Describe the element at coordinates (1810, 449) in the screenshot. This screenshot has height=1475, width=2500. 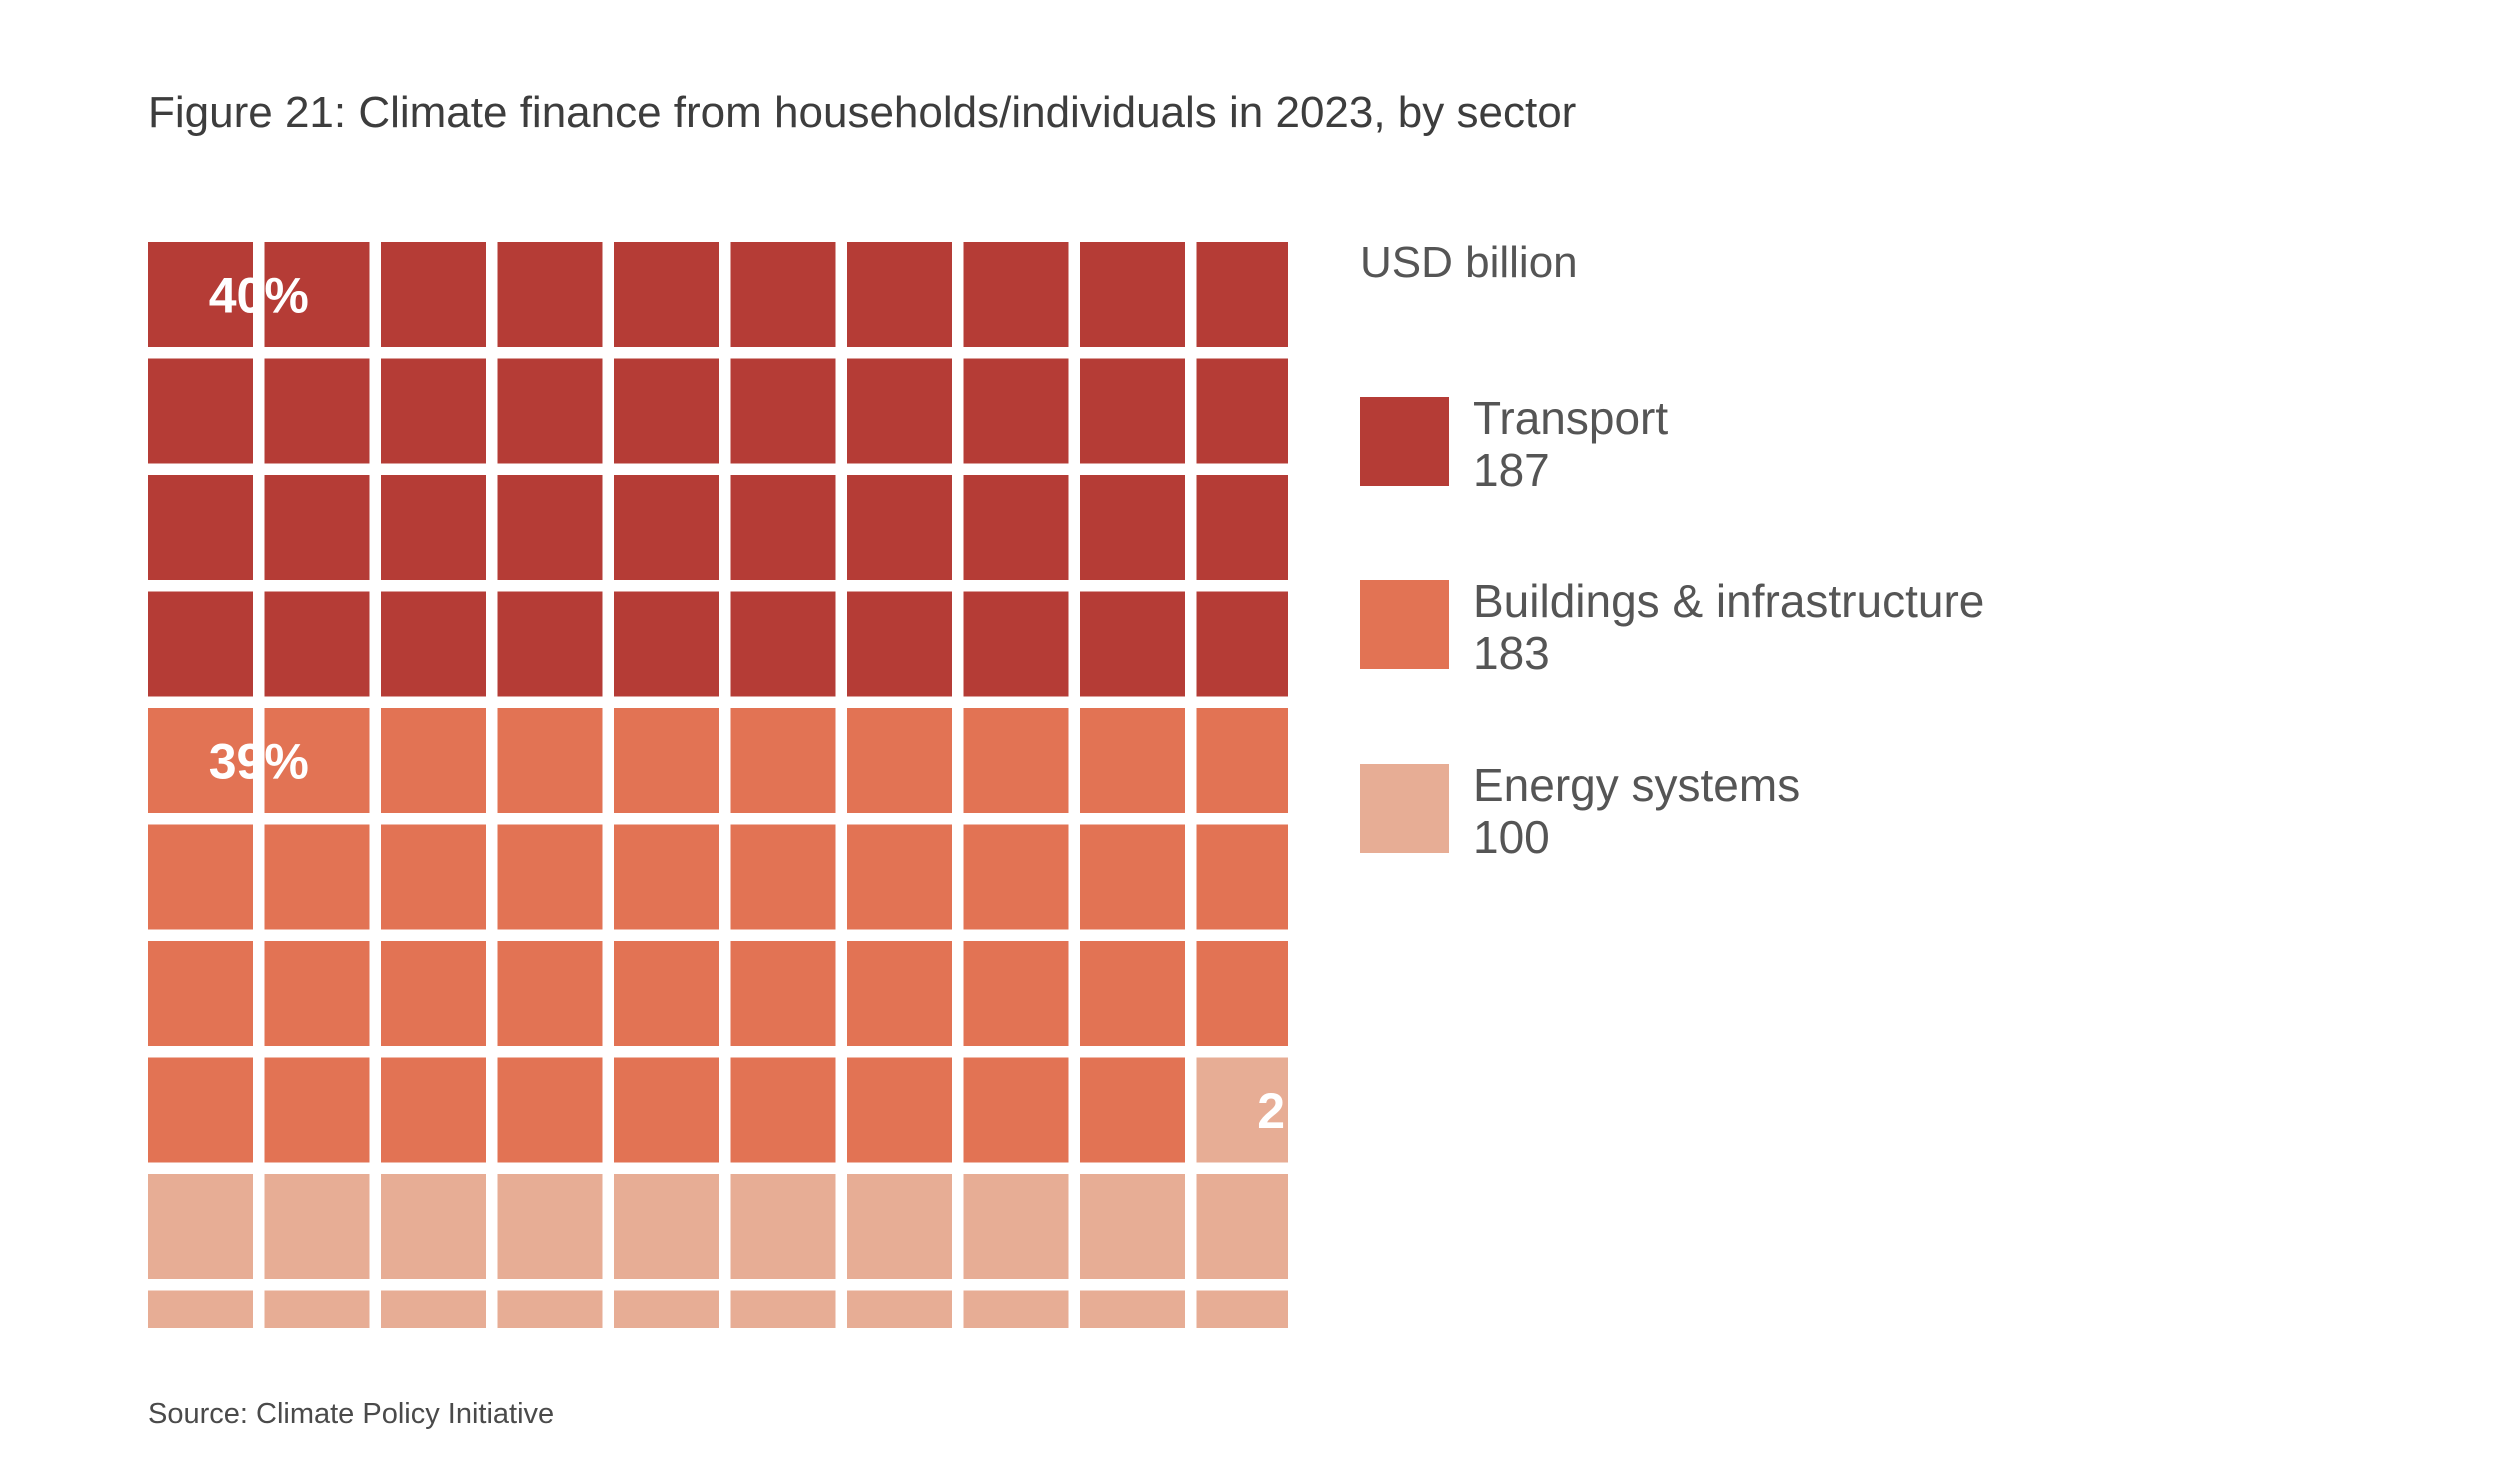
I see `legend-item-transport: Transport 187` at that location.